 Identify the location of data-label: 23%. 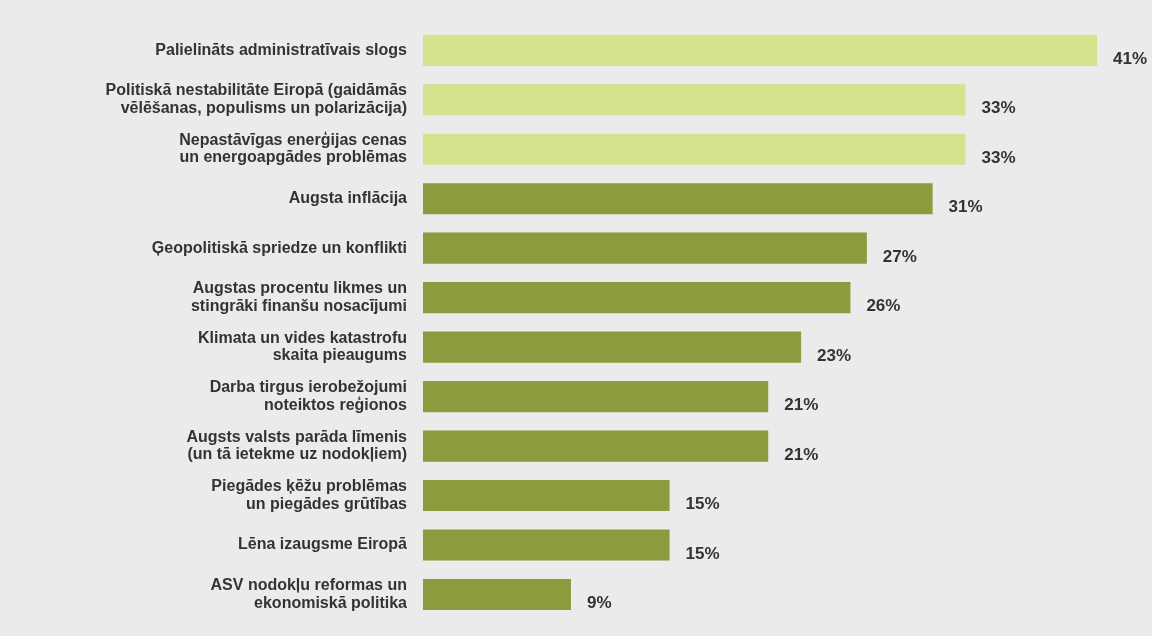
(834, 355).